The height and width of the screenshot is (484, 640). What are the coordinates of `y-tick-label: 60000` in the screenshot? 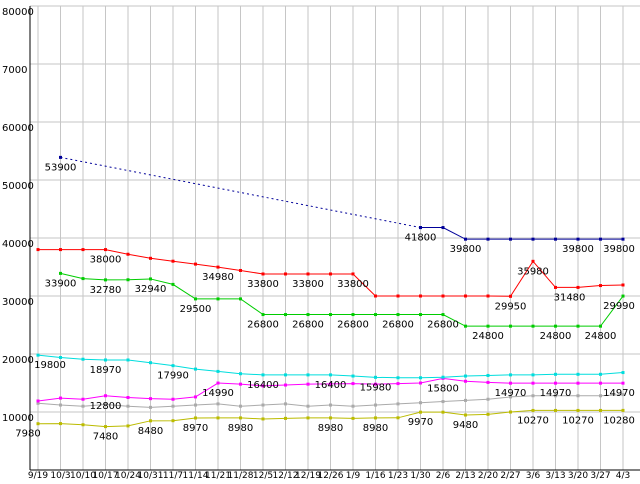 It's located at (18, 128).